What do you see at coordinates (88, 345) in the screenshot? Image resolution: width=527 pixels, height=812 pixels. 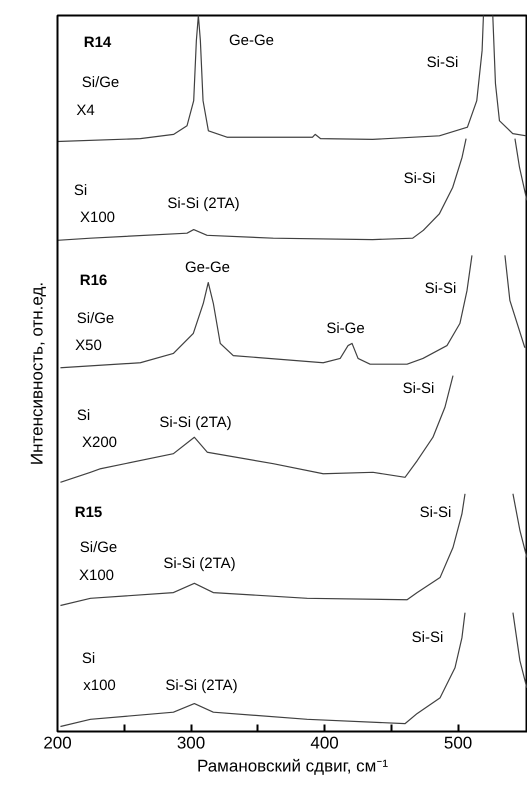 I see `annotation: X50` at bounding box center [88, 345].